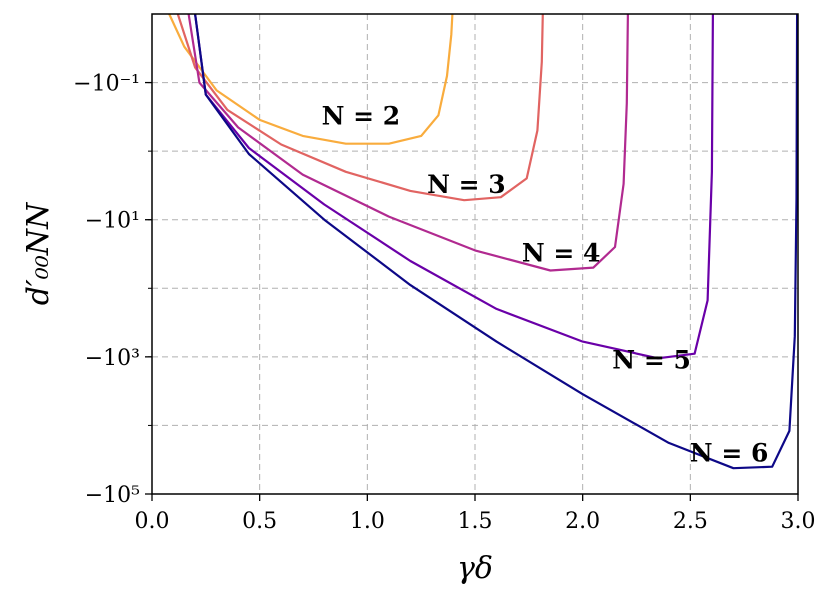  Describe the element at coordinates (475, 568) in the screenshot. I see `x-axis-label: γδ` at that location.